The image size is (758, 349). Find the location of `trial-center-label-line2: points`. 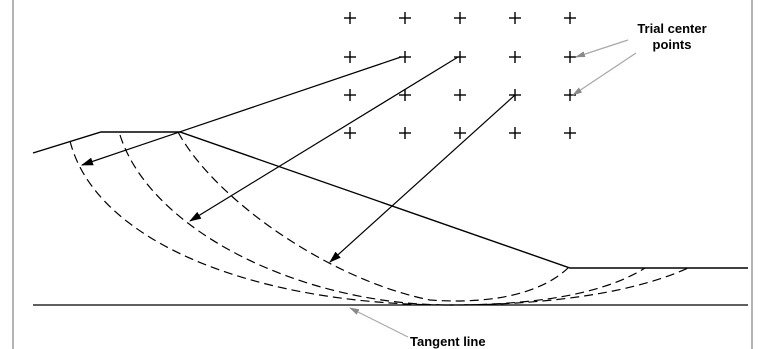

trial-center-label-line2: points is located at coordinates (672, 44).